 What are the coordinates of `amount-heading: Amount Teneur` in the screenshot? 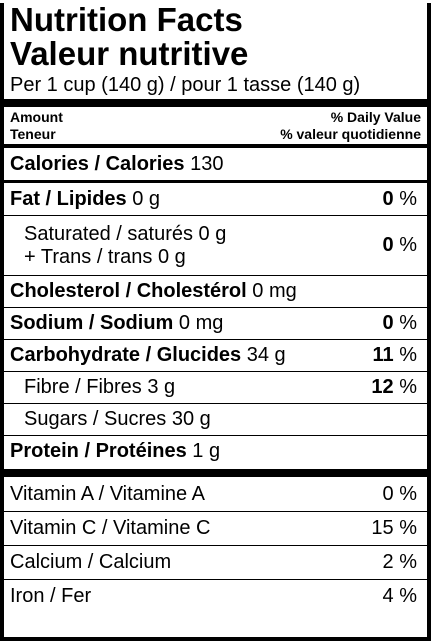 It's located at (36, 126).